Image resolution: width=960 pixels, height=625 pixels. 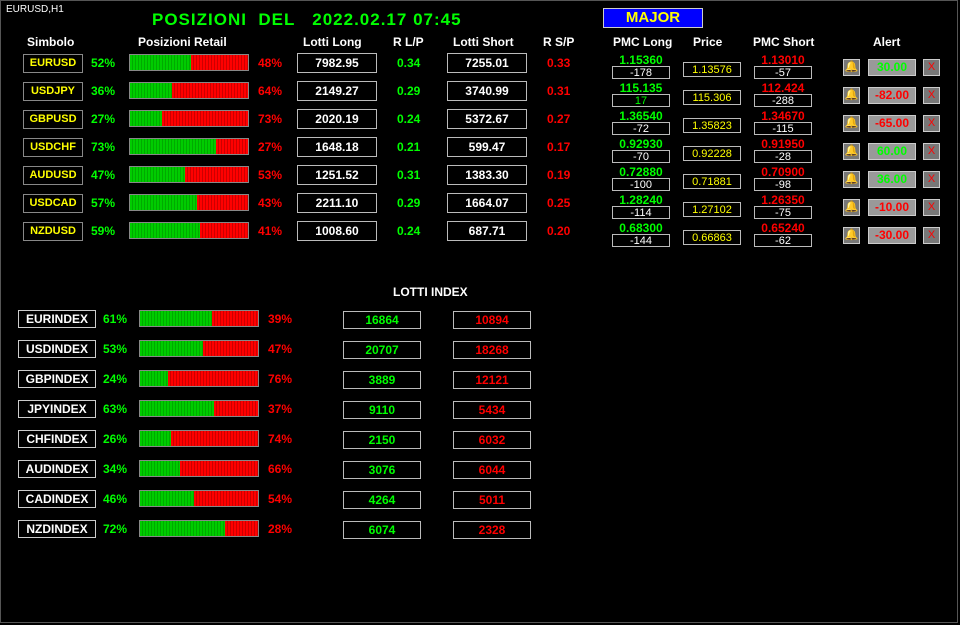 What do you see at coordinates (115, 529) in the screenshot?
I see `index-long-percent: 72%` at bounding box center [115, 529].